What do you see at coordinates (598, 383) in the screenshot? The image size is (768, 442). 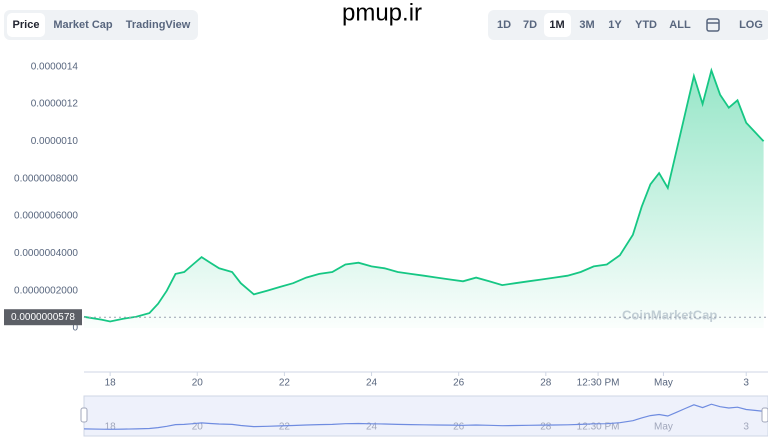 I see `x-tick-label: 12:30 PM` at bounding box center [598, 383].